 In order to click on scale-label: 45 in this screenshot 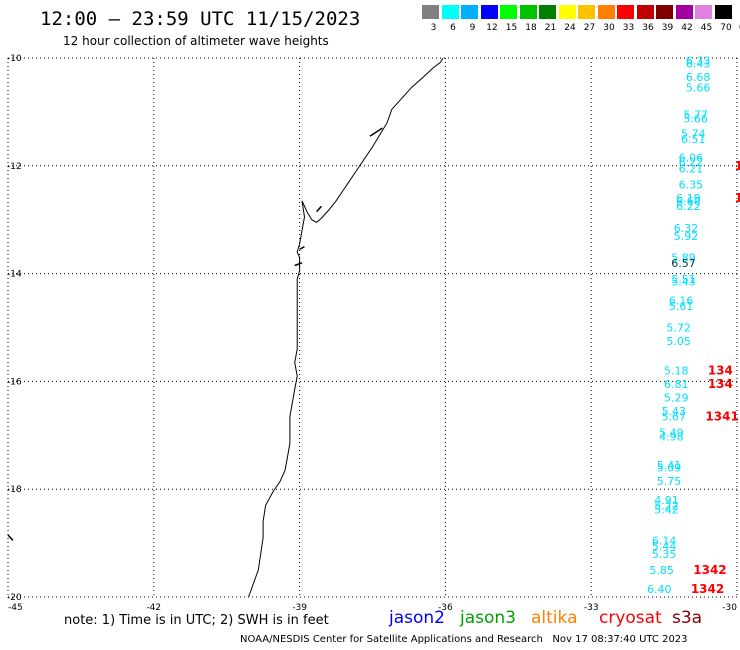, I will do `click(706, 28)`.